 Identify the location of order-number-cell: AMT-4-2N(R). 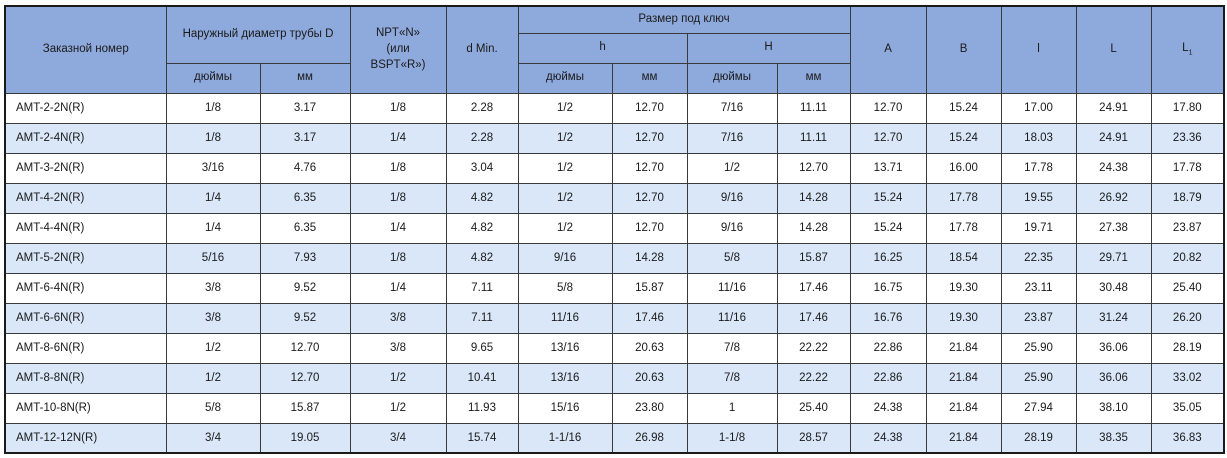
(85, 198).